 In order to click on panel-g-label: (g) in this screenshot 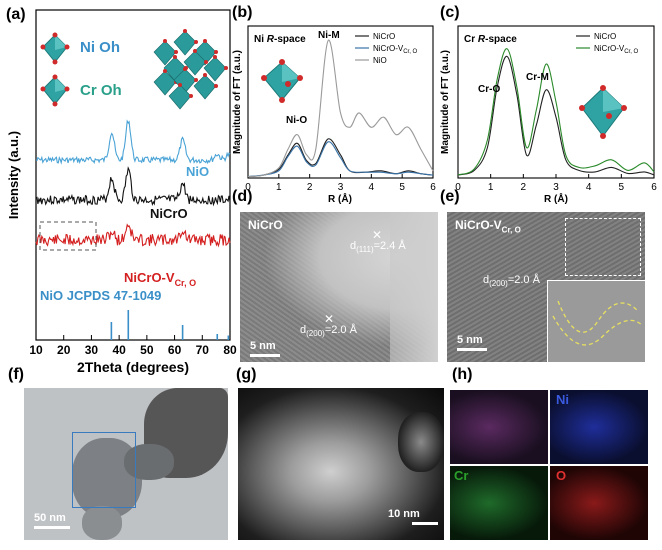, I will do `click(246, 374)`.